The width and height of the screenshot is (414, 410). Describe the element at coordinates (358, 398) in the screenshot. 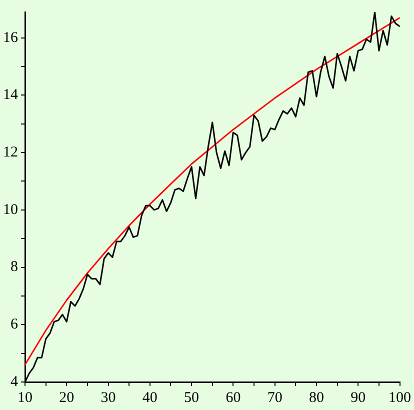

I see `x-tick-label: 90` at that location.